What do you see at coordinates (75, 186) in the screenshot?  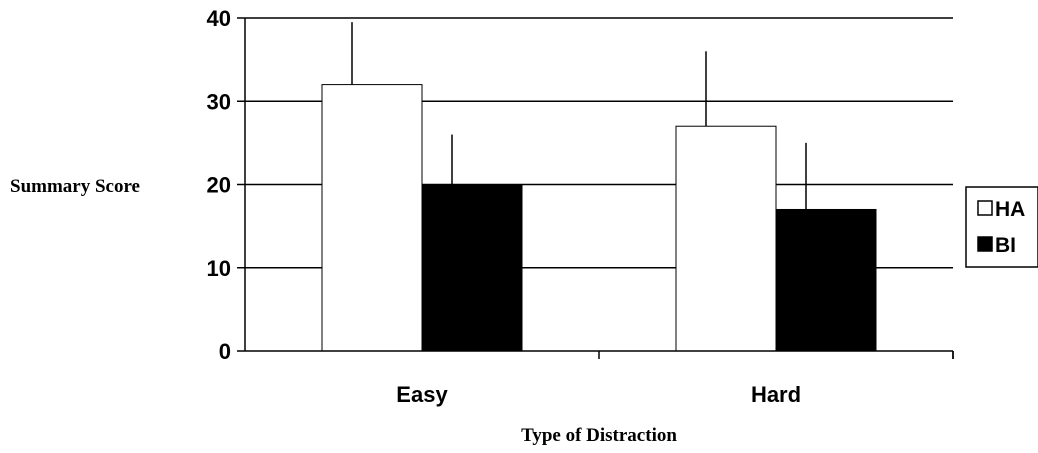 I see `y-axis-title: Summary Score` at bounding box center [75, 186].